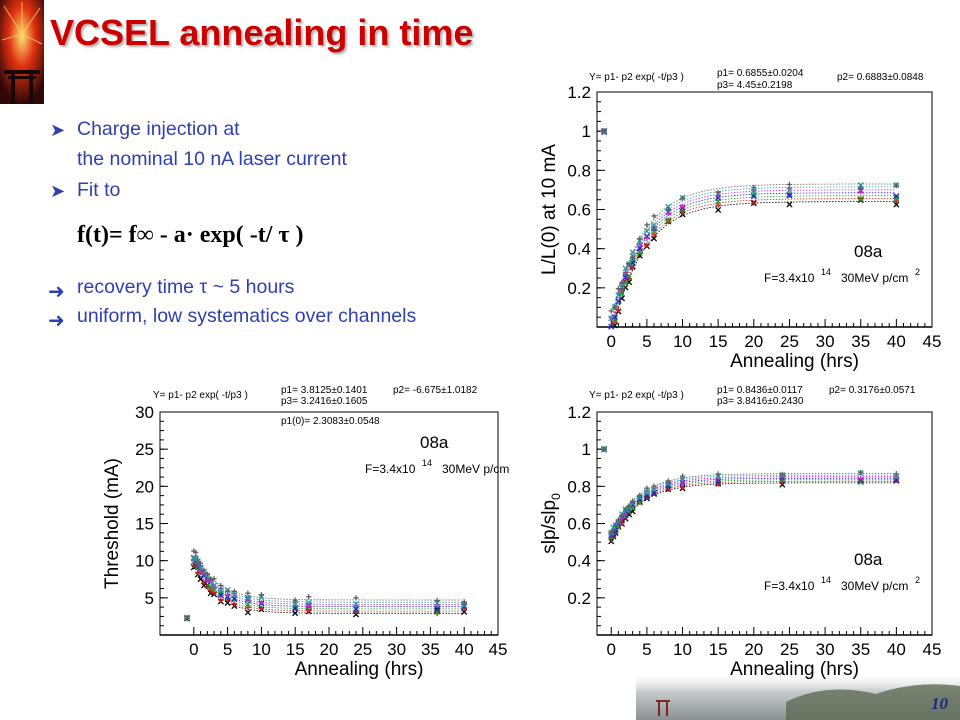 The image size is (960, 720). Describe the element at coordinates (329, 649) in the screenshot. I see `x-tick-label: 20` at that location.